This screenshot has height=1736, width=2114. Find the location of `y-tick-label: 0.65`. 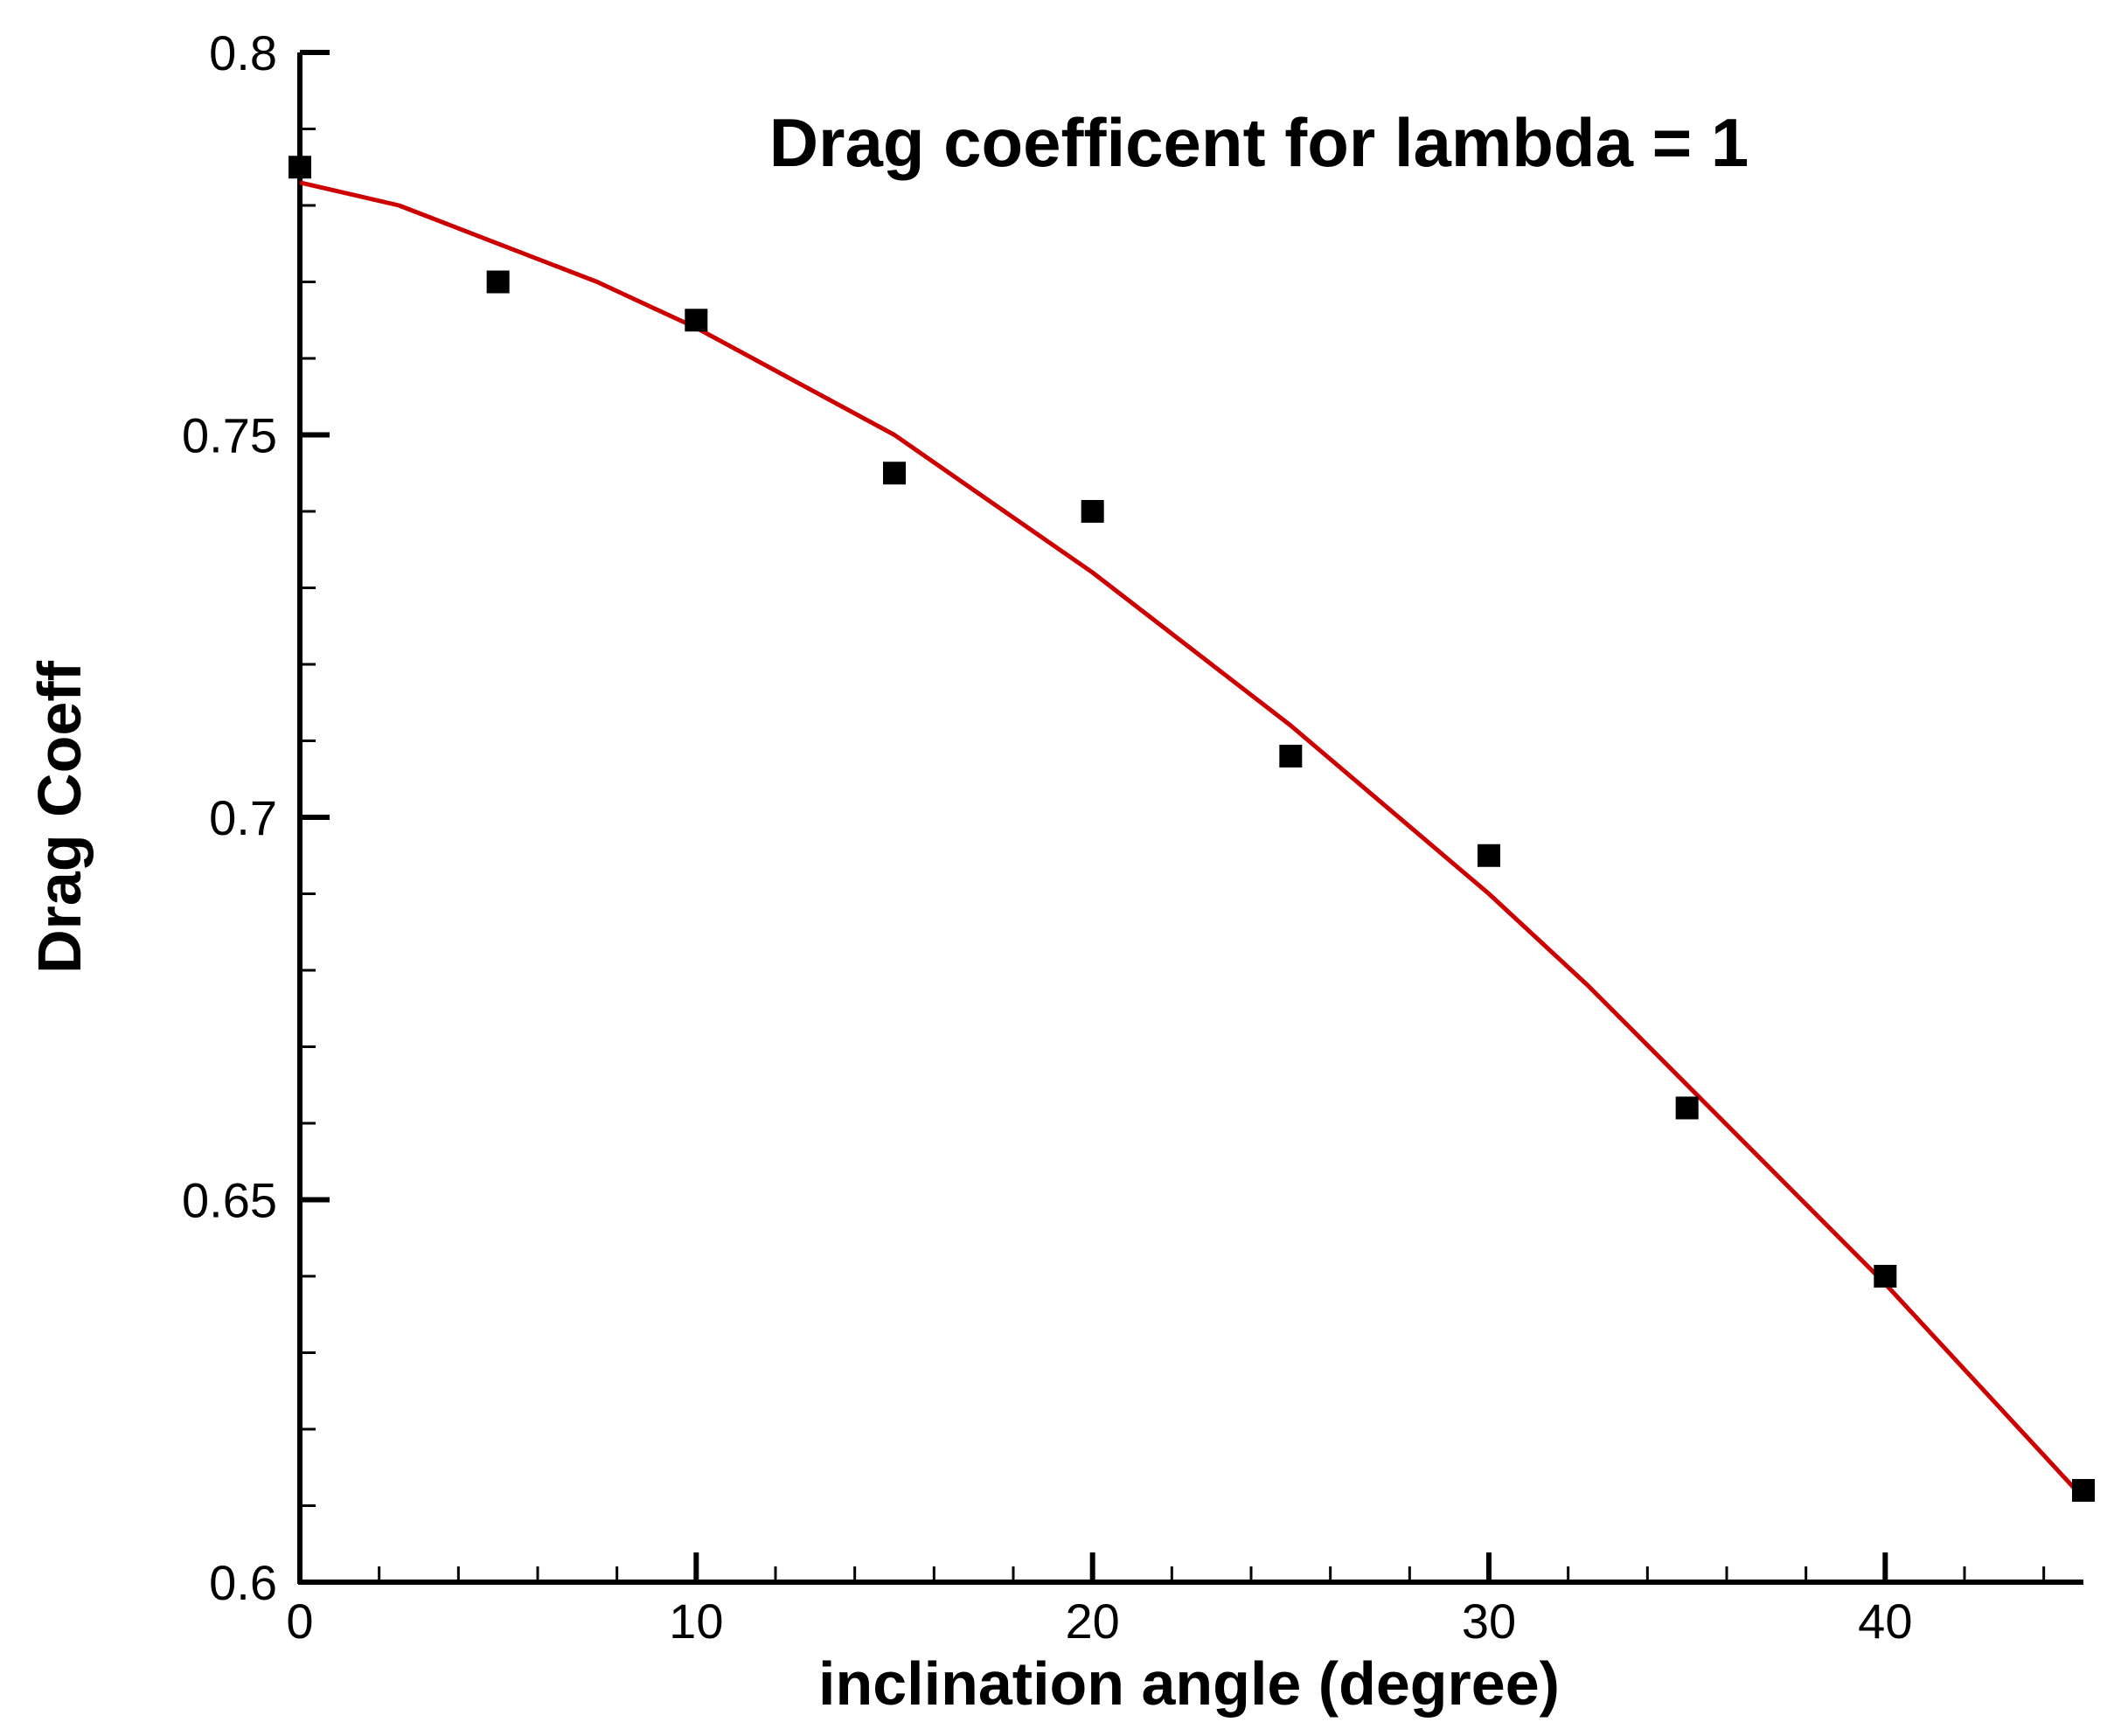

y-tick-label: 0.65 is located at coordinates (229, 1200).